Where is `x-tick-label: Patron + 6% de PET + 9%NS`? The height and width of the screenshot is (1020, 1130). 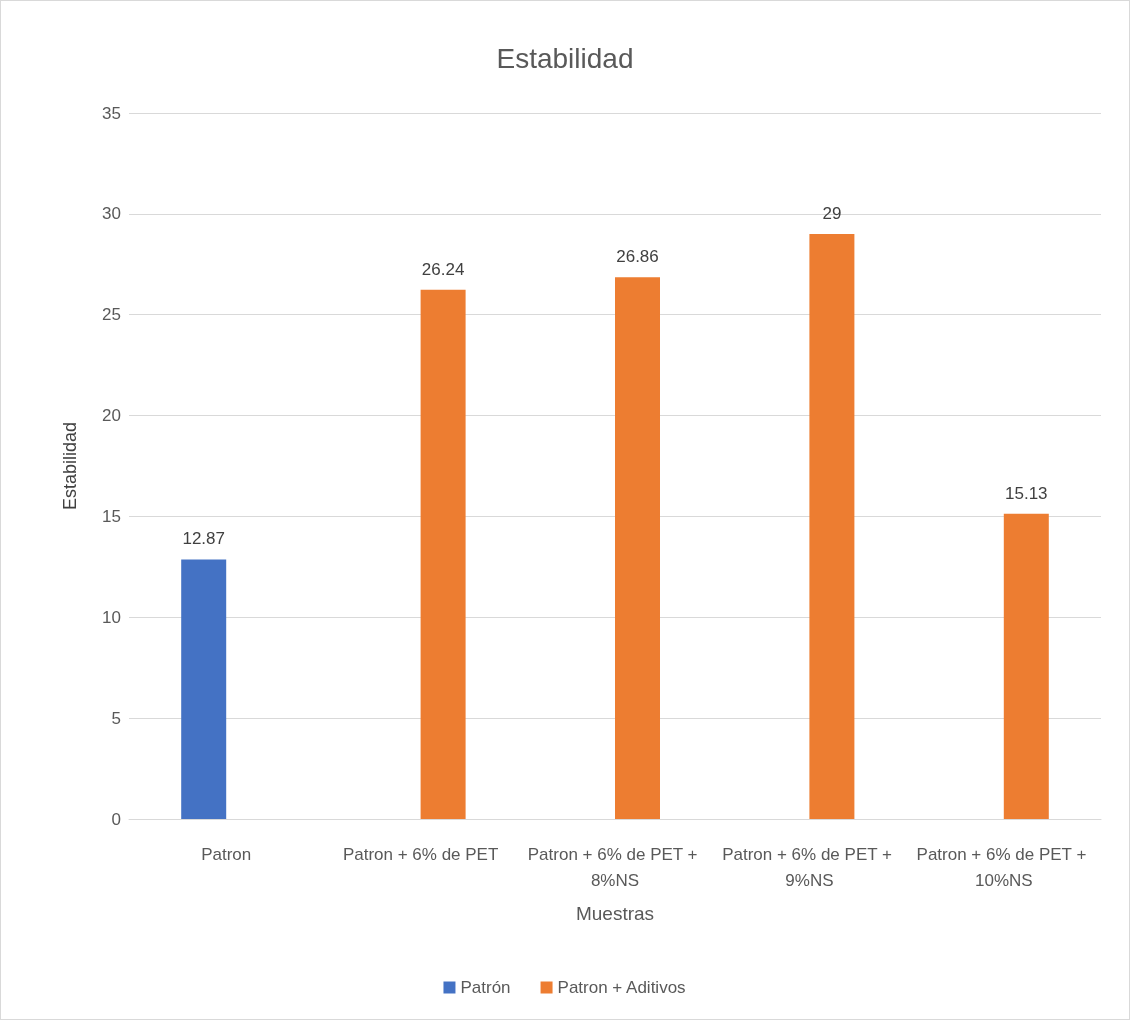 x-tick-label: Patron + 6% de PET + 9%NS is located at coordinates (809, 867).